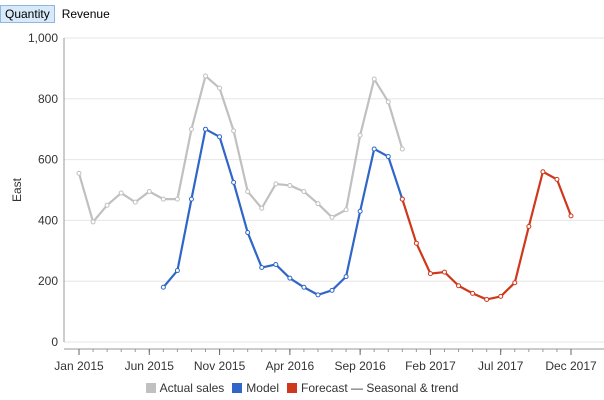  What do you see at coordinates (192, 388) in the screenshot?
I see `legend-label: Actual sales` at bounding box center [192, 388].